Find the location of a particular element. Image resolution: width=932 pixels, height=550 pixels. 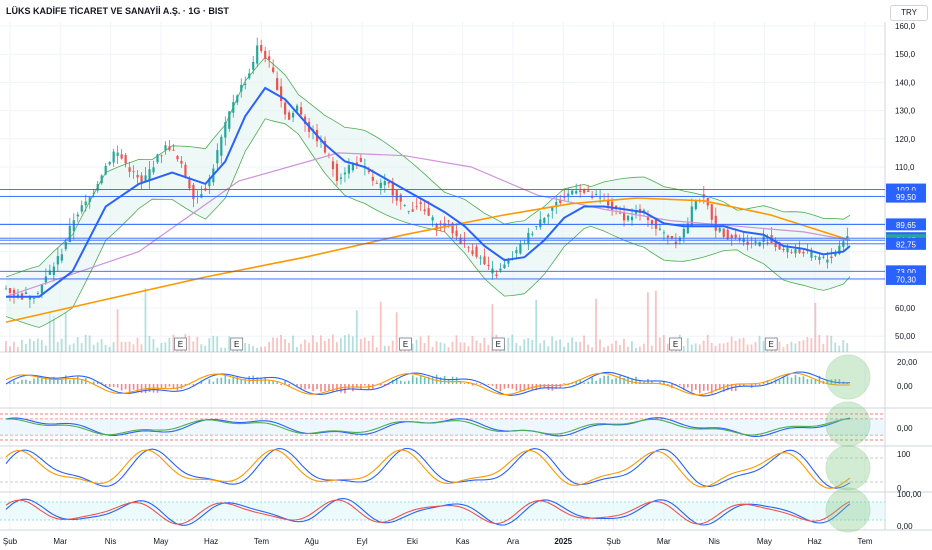

earnings-label: E is located at coordinates (236, 344).